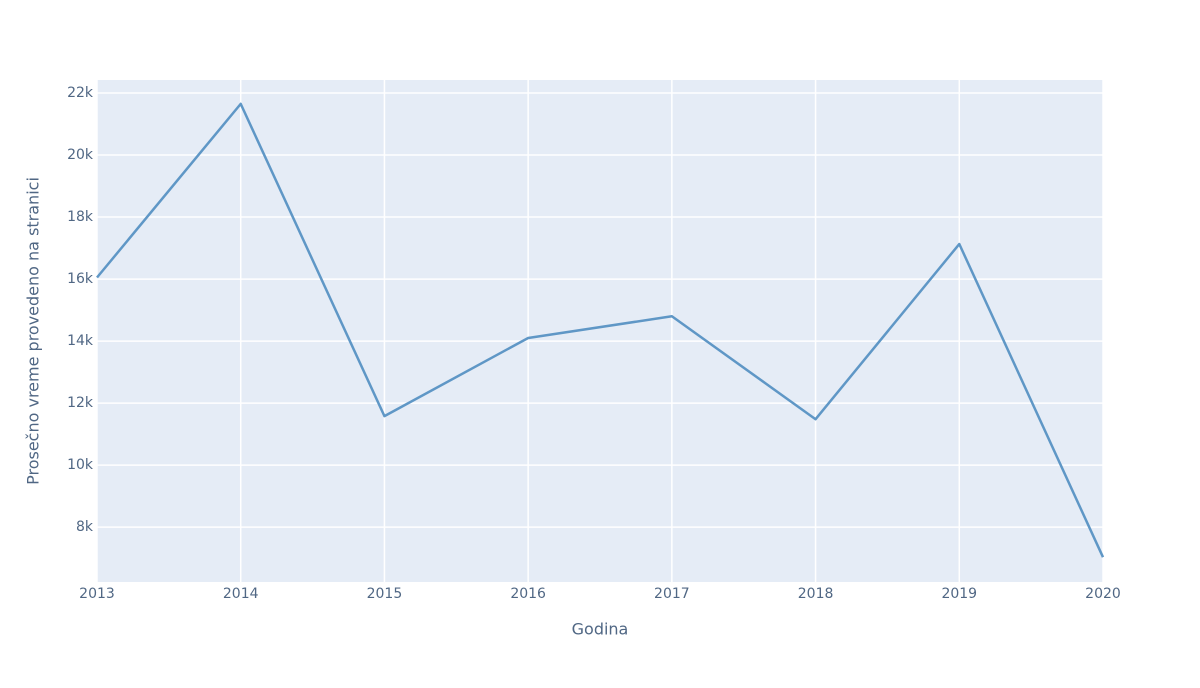  Describe the element at coordinates (97, 594) in the screenshot. I see `x-tick-label: 2013` at that location.